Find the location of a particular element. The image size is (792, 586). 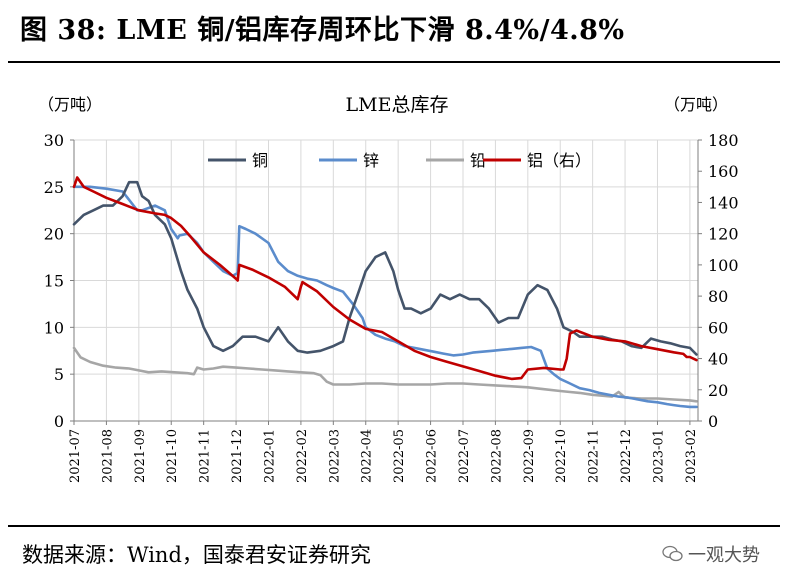

x-tick-label: 2022-08 is located at coordinates (496, 456).